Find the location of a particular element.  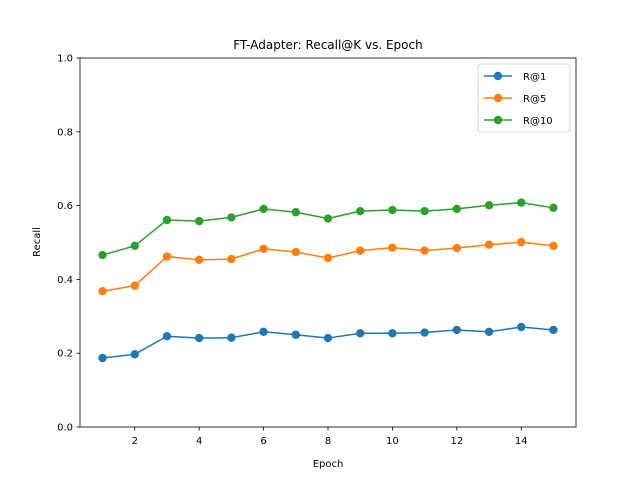

x-axis: 2 4 6 8 10 12 14 is located at coordinates (330, 437).